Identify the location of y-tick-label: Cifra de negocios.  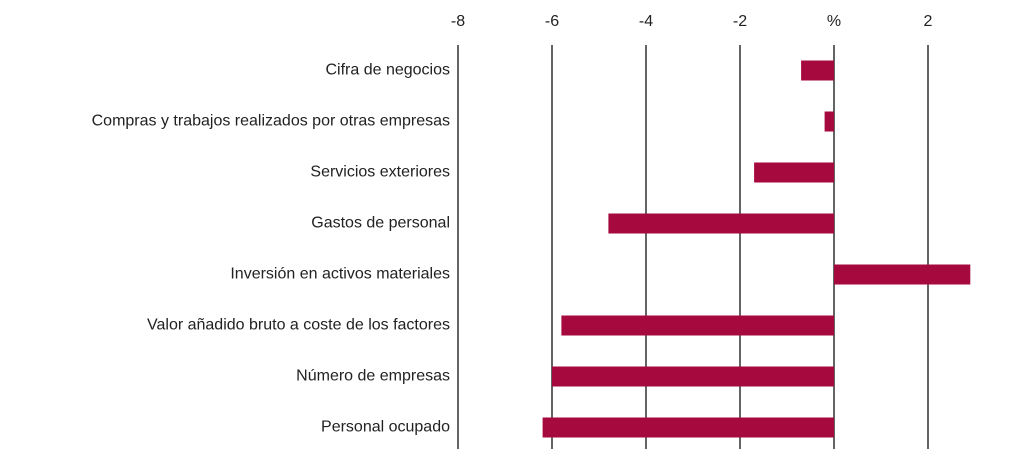
(387, 70).